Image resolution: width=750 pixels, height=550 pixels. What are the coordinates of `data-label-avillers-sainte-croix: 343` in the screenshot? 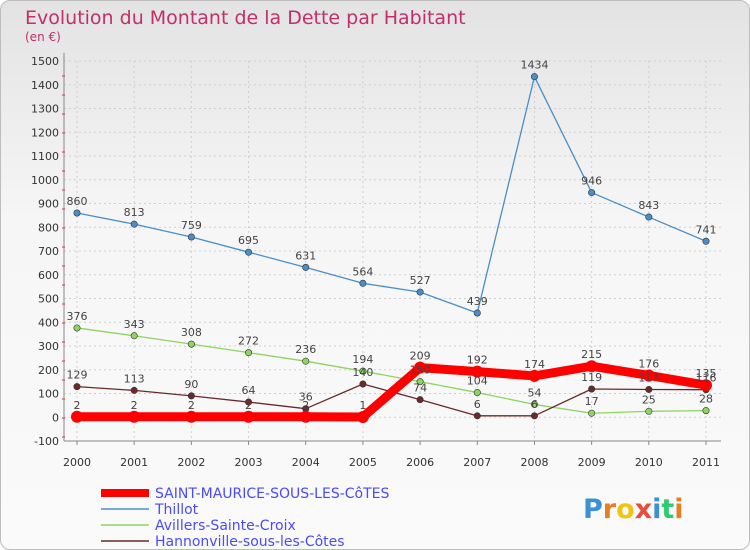 It's located at (134, 324).